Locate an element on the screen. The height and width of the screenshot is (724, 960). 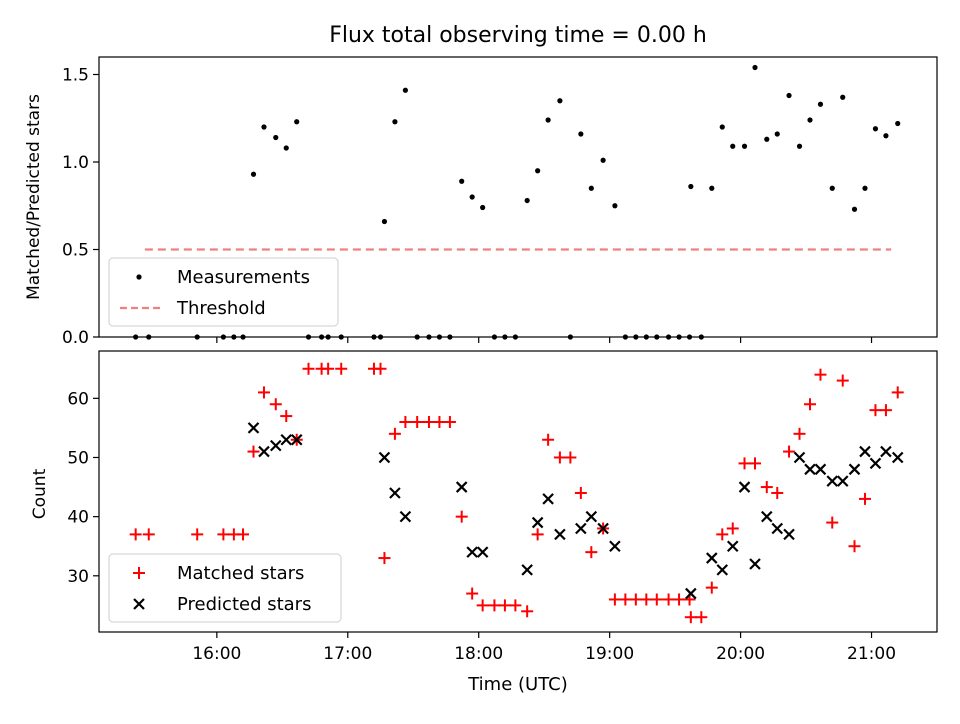
legend-measurements-marker is located at coordinates (139, 277).